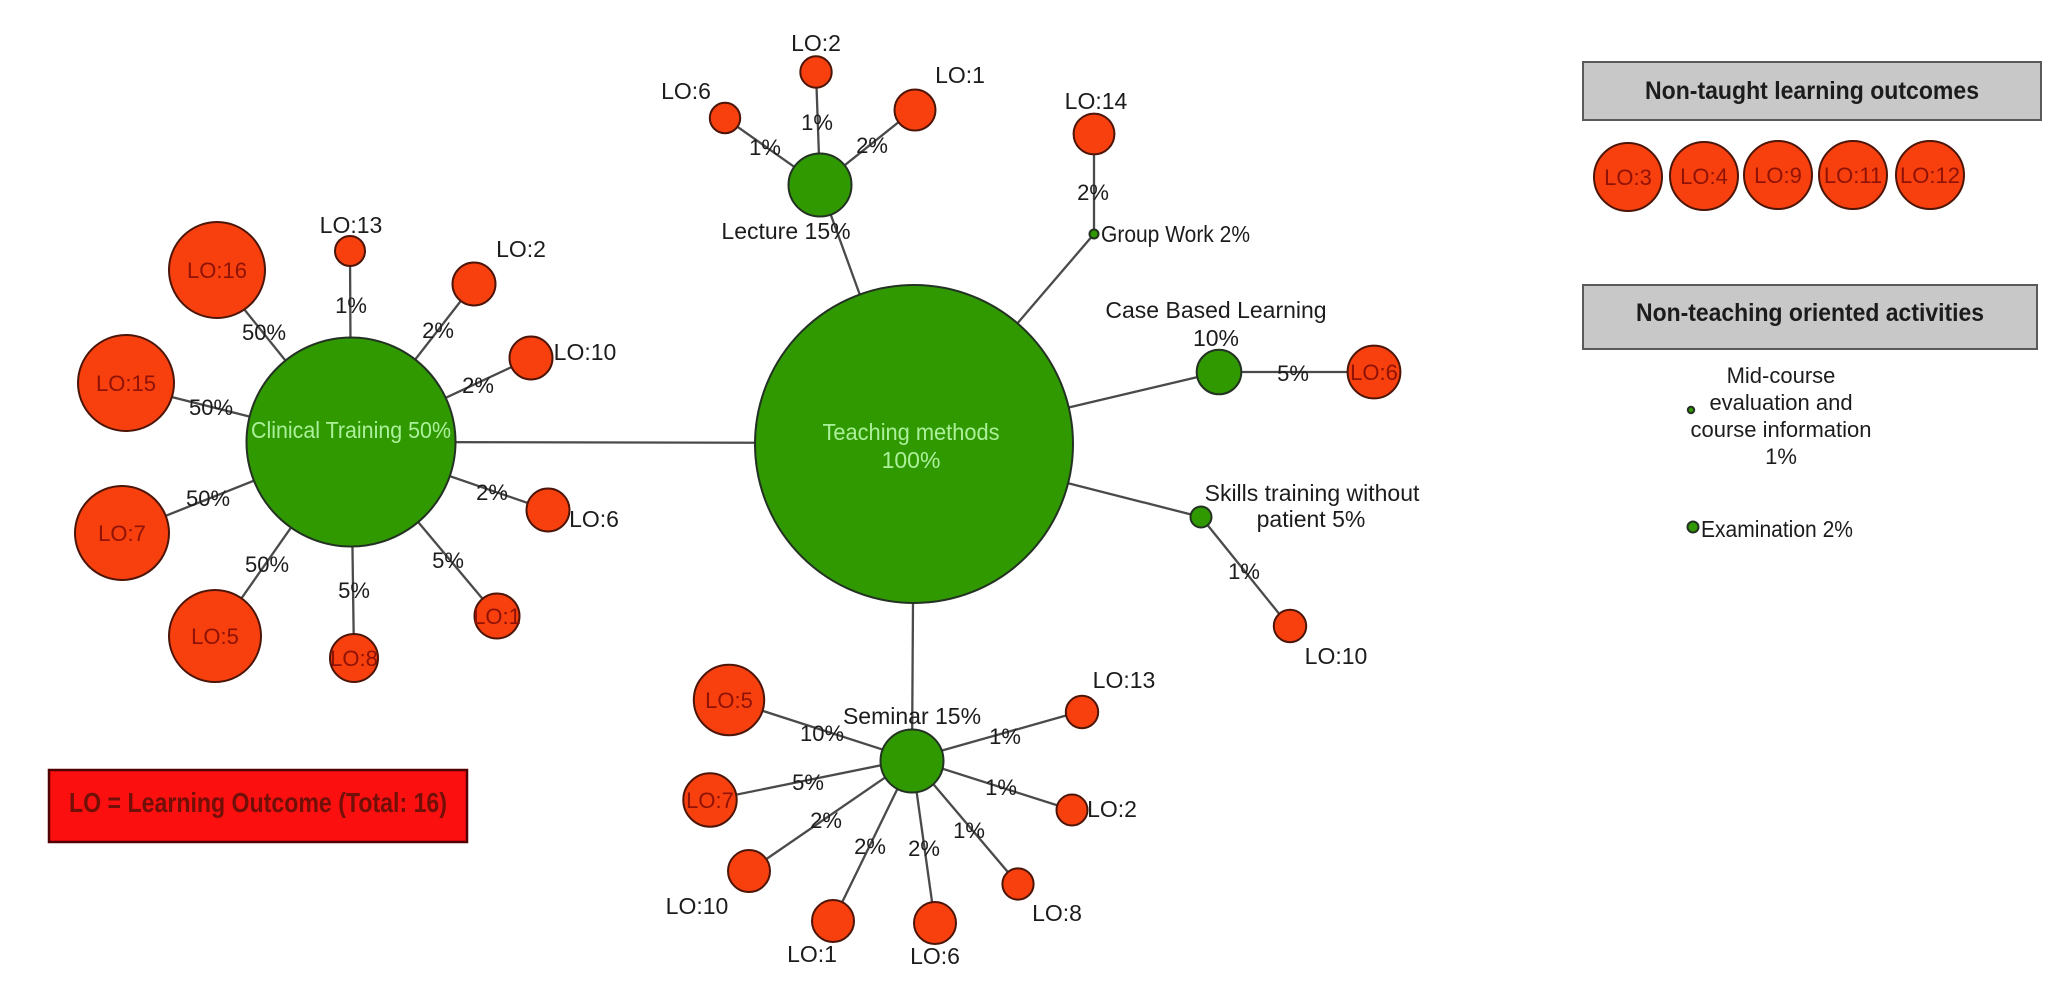  What do you see at coordinates (1704, 176) in the screenshot?
I see `svg-text: LO:4` at bounding box center [1704, 176].